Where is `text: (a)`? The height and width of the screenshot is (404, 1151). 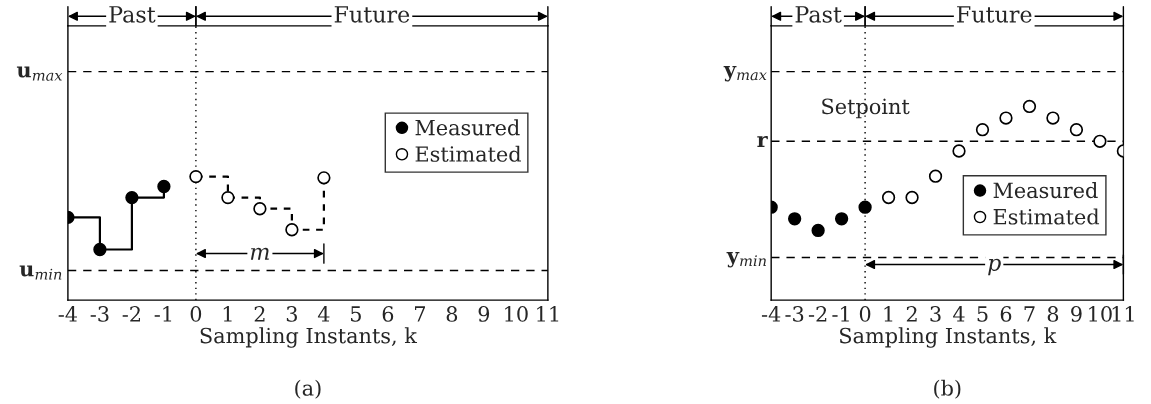
text: (a) is located at coordinates (308, 389).